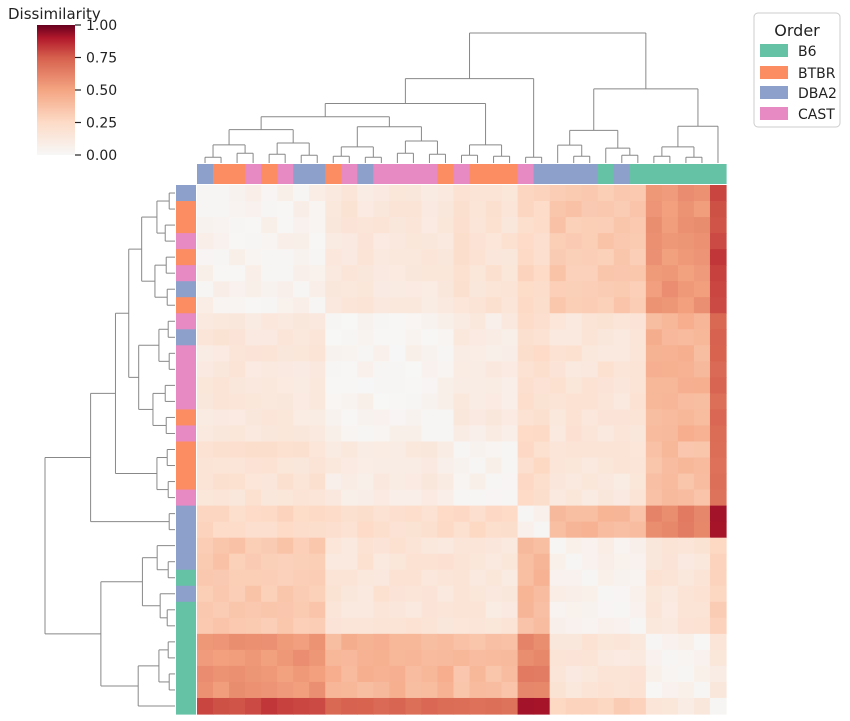  What do you see at coordinates (797, 30) in the screenshot?
I see `legend-title: Order` at bounding box center [797, 30].